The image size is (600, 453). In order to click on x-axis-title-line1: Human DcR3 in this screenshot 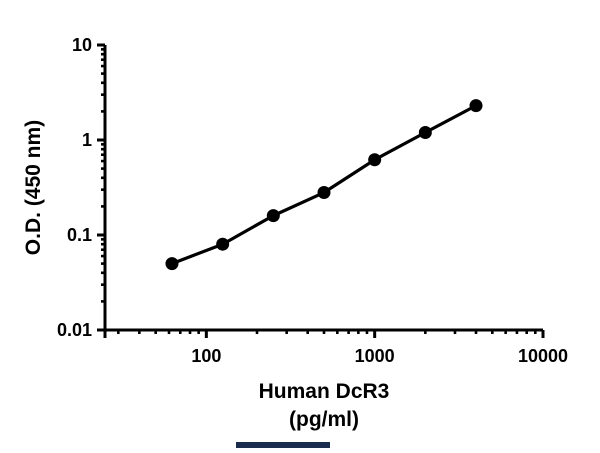, I will do `click(324, 391)`.